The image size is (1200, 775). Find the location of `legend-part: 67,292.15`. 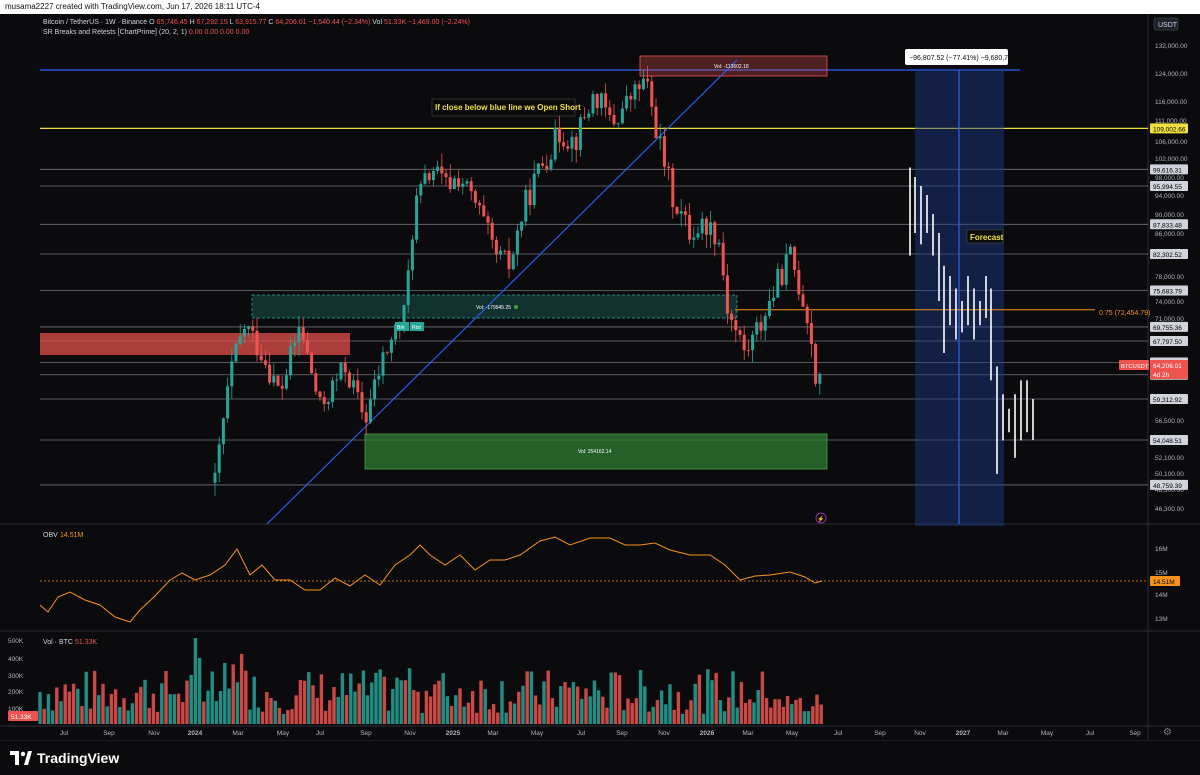

legend-part: 67,292.15 is located at coordinates (213, 22).